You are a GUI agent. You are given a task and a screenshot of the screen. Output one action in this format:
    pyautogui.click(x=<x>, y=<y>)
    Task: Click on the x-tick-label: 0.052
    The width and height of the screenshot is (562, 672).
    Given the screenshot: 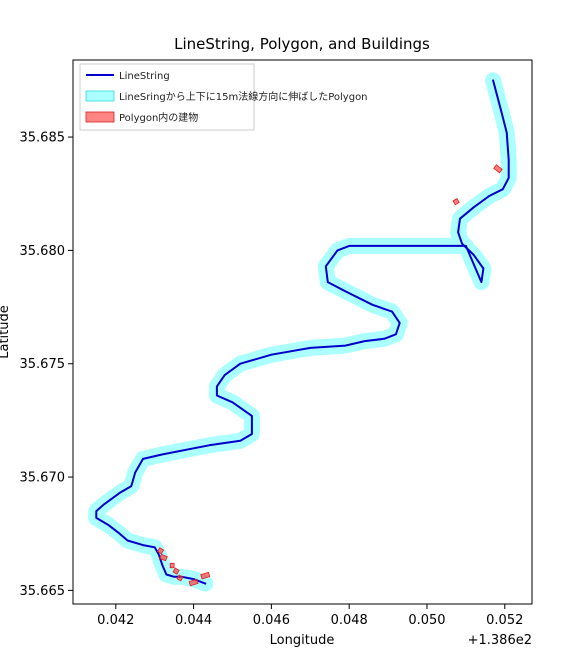 What is the action you would take?
    pyautogui.click(x=504, y=620)
    